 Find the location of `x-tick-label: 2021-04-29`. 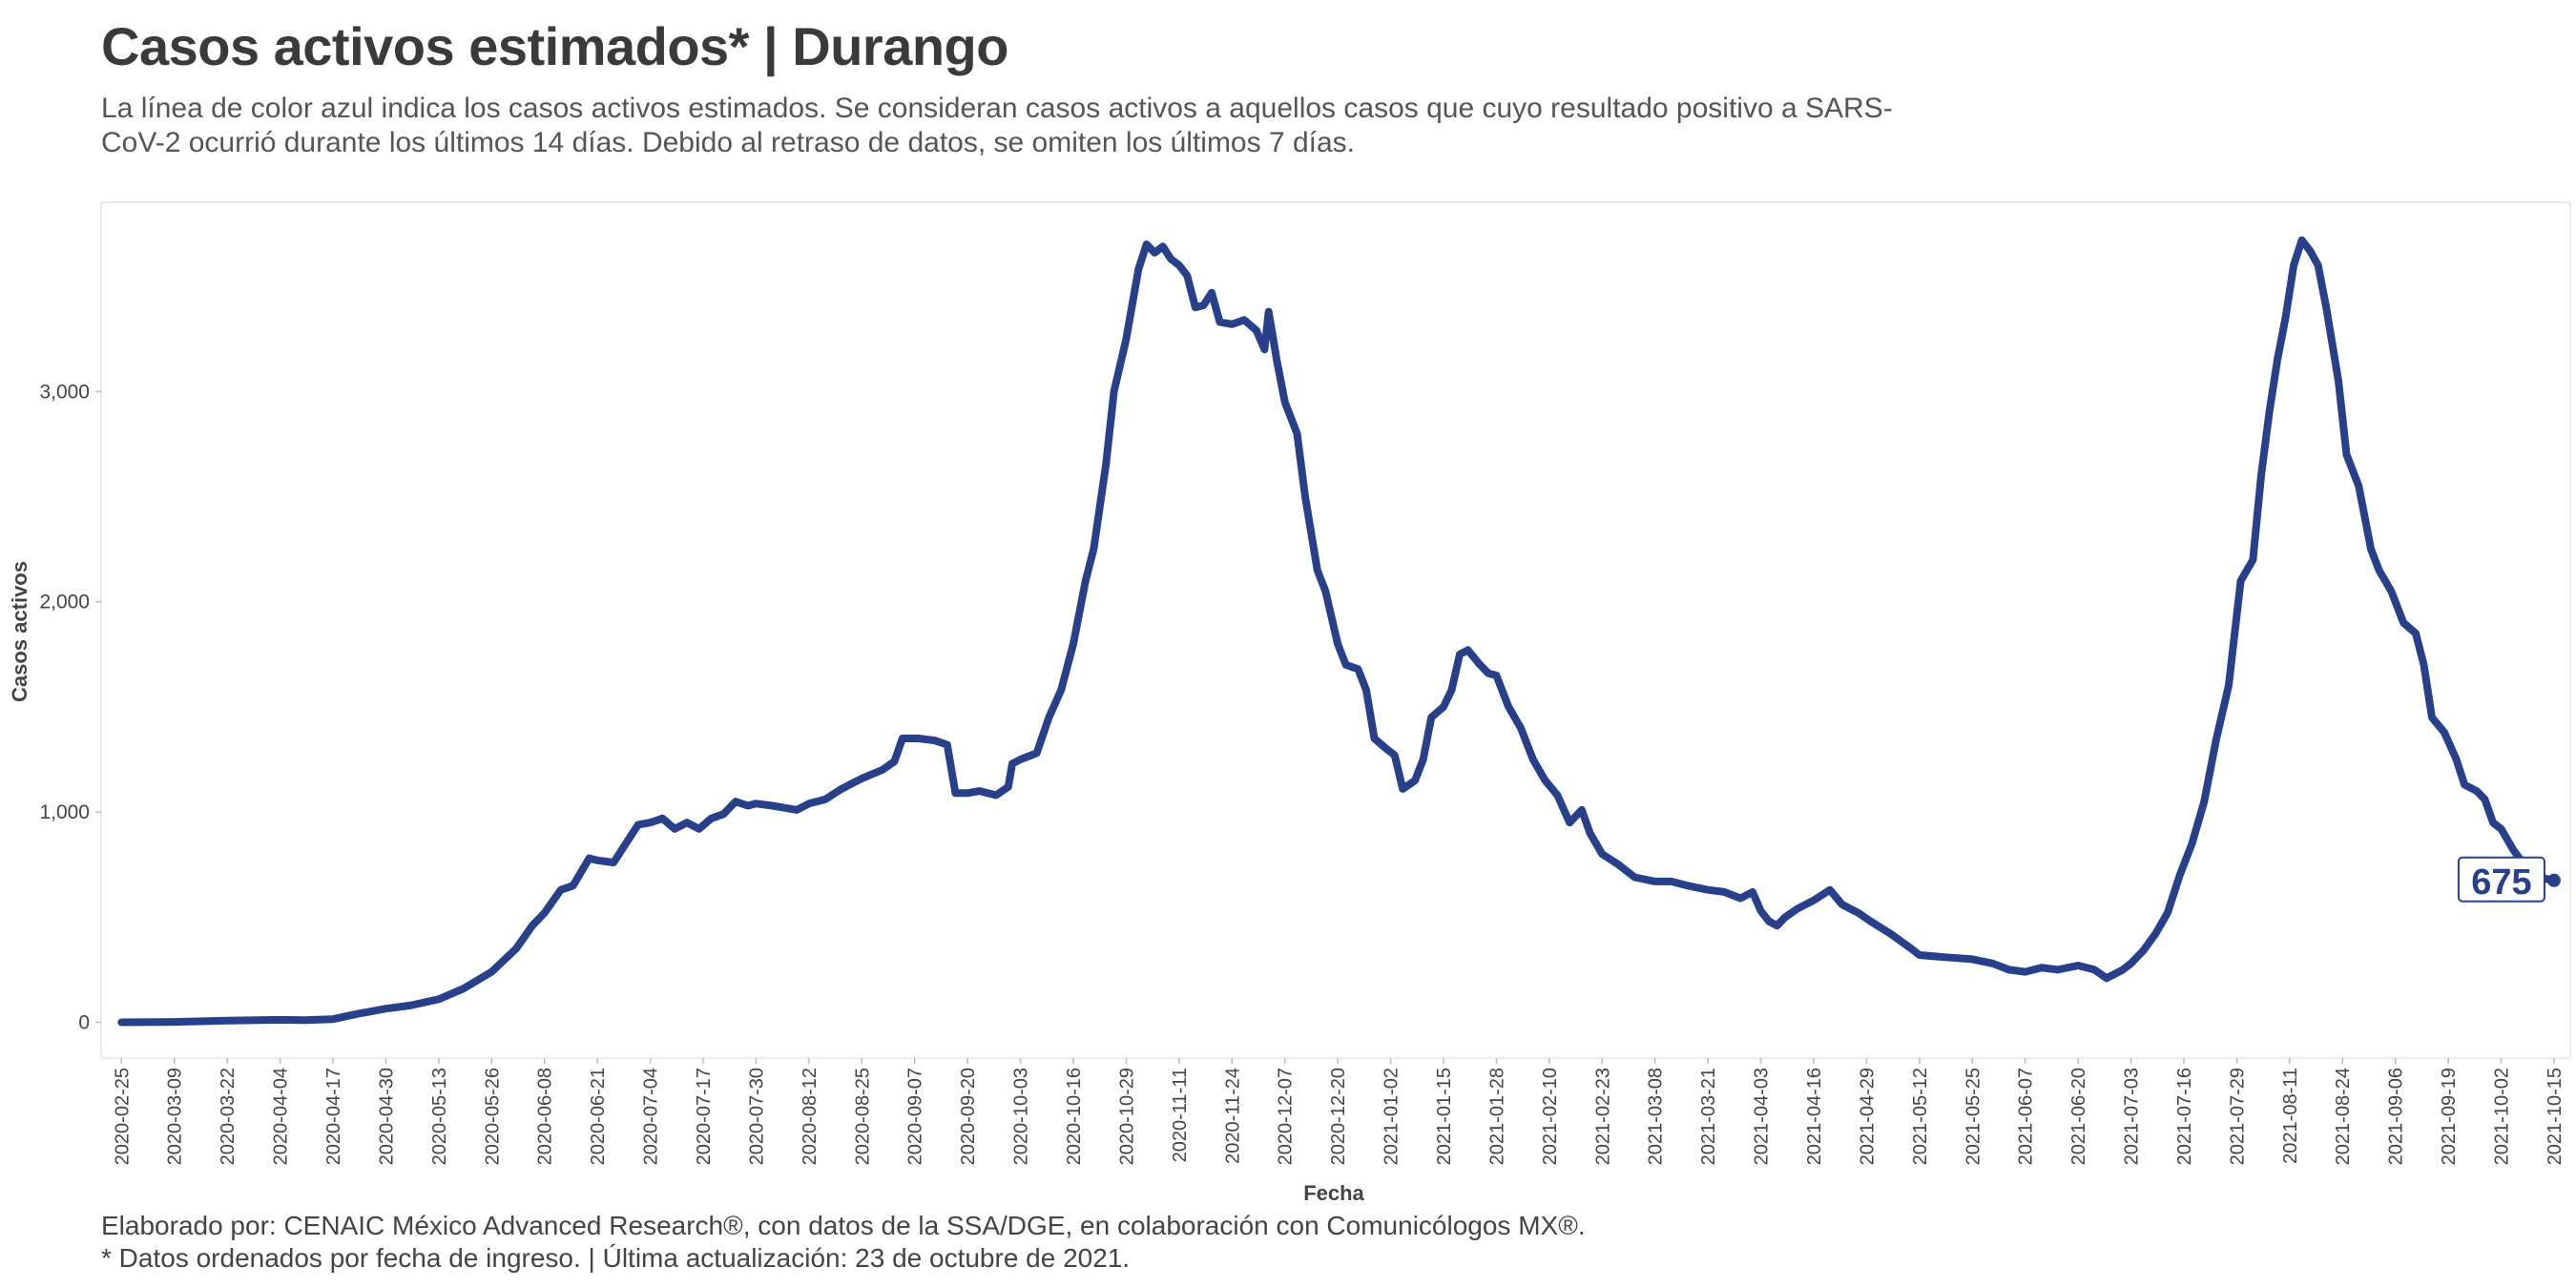

x-tick-label: 2021-04-29 is located at coordinates (1867, 1116).